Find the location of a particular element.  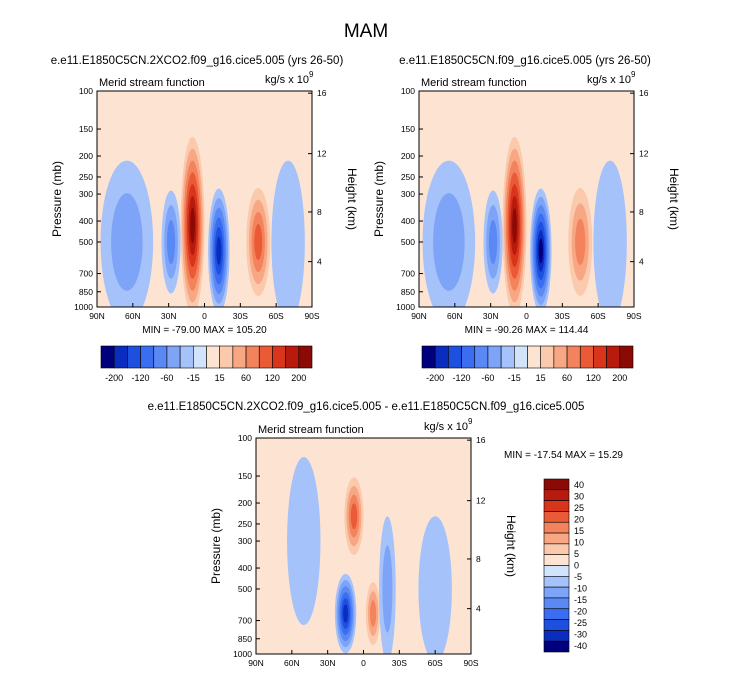

panel-3-colorbar-label-0: 40 is located at coordinates (579, 485).